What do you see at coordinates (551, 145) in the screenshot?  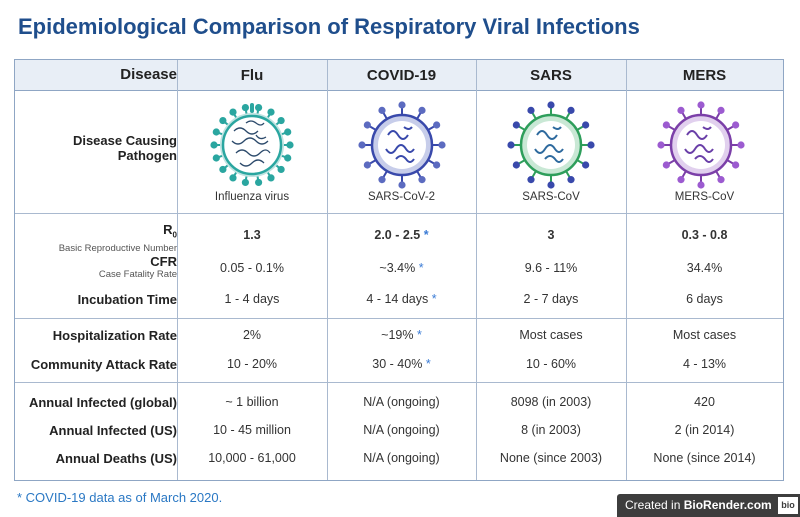 I see `sars-cov-virus-icon` at bounding box center [551, 145].